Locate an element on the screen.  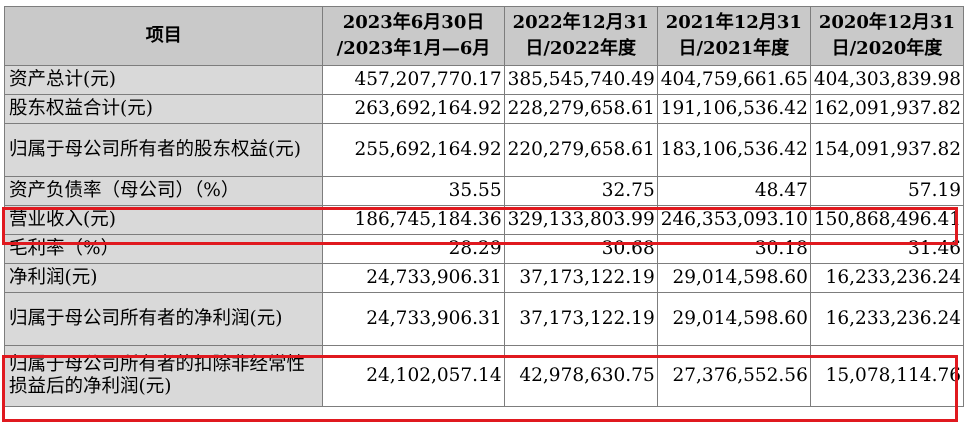
header-line: 日/2022年度 is located at coordinates (580, 48).